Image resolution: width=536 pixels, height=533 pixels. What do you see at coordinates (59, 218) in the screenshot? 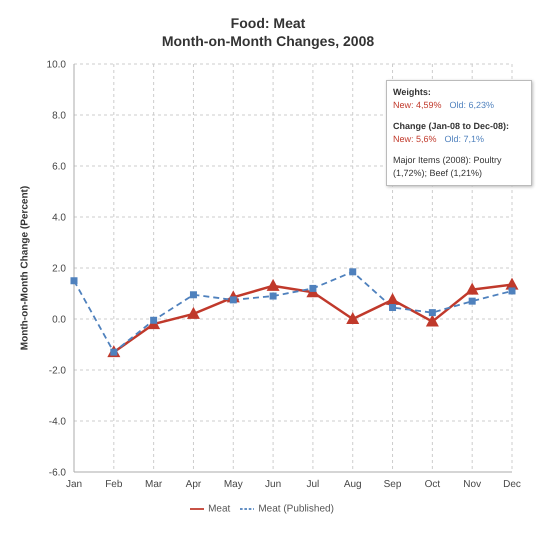
I see `y-tick-label: 4.0` at bounding box center [59, 218].